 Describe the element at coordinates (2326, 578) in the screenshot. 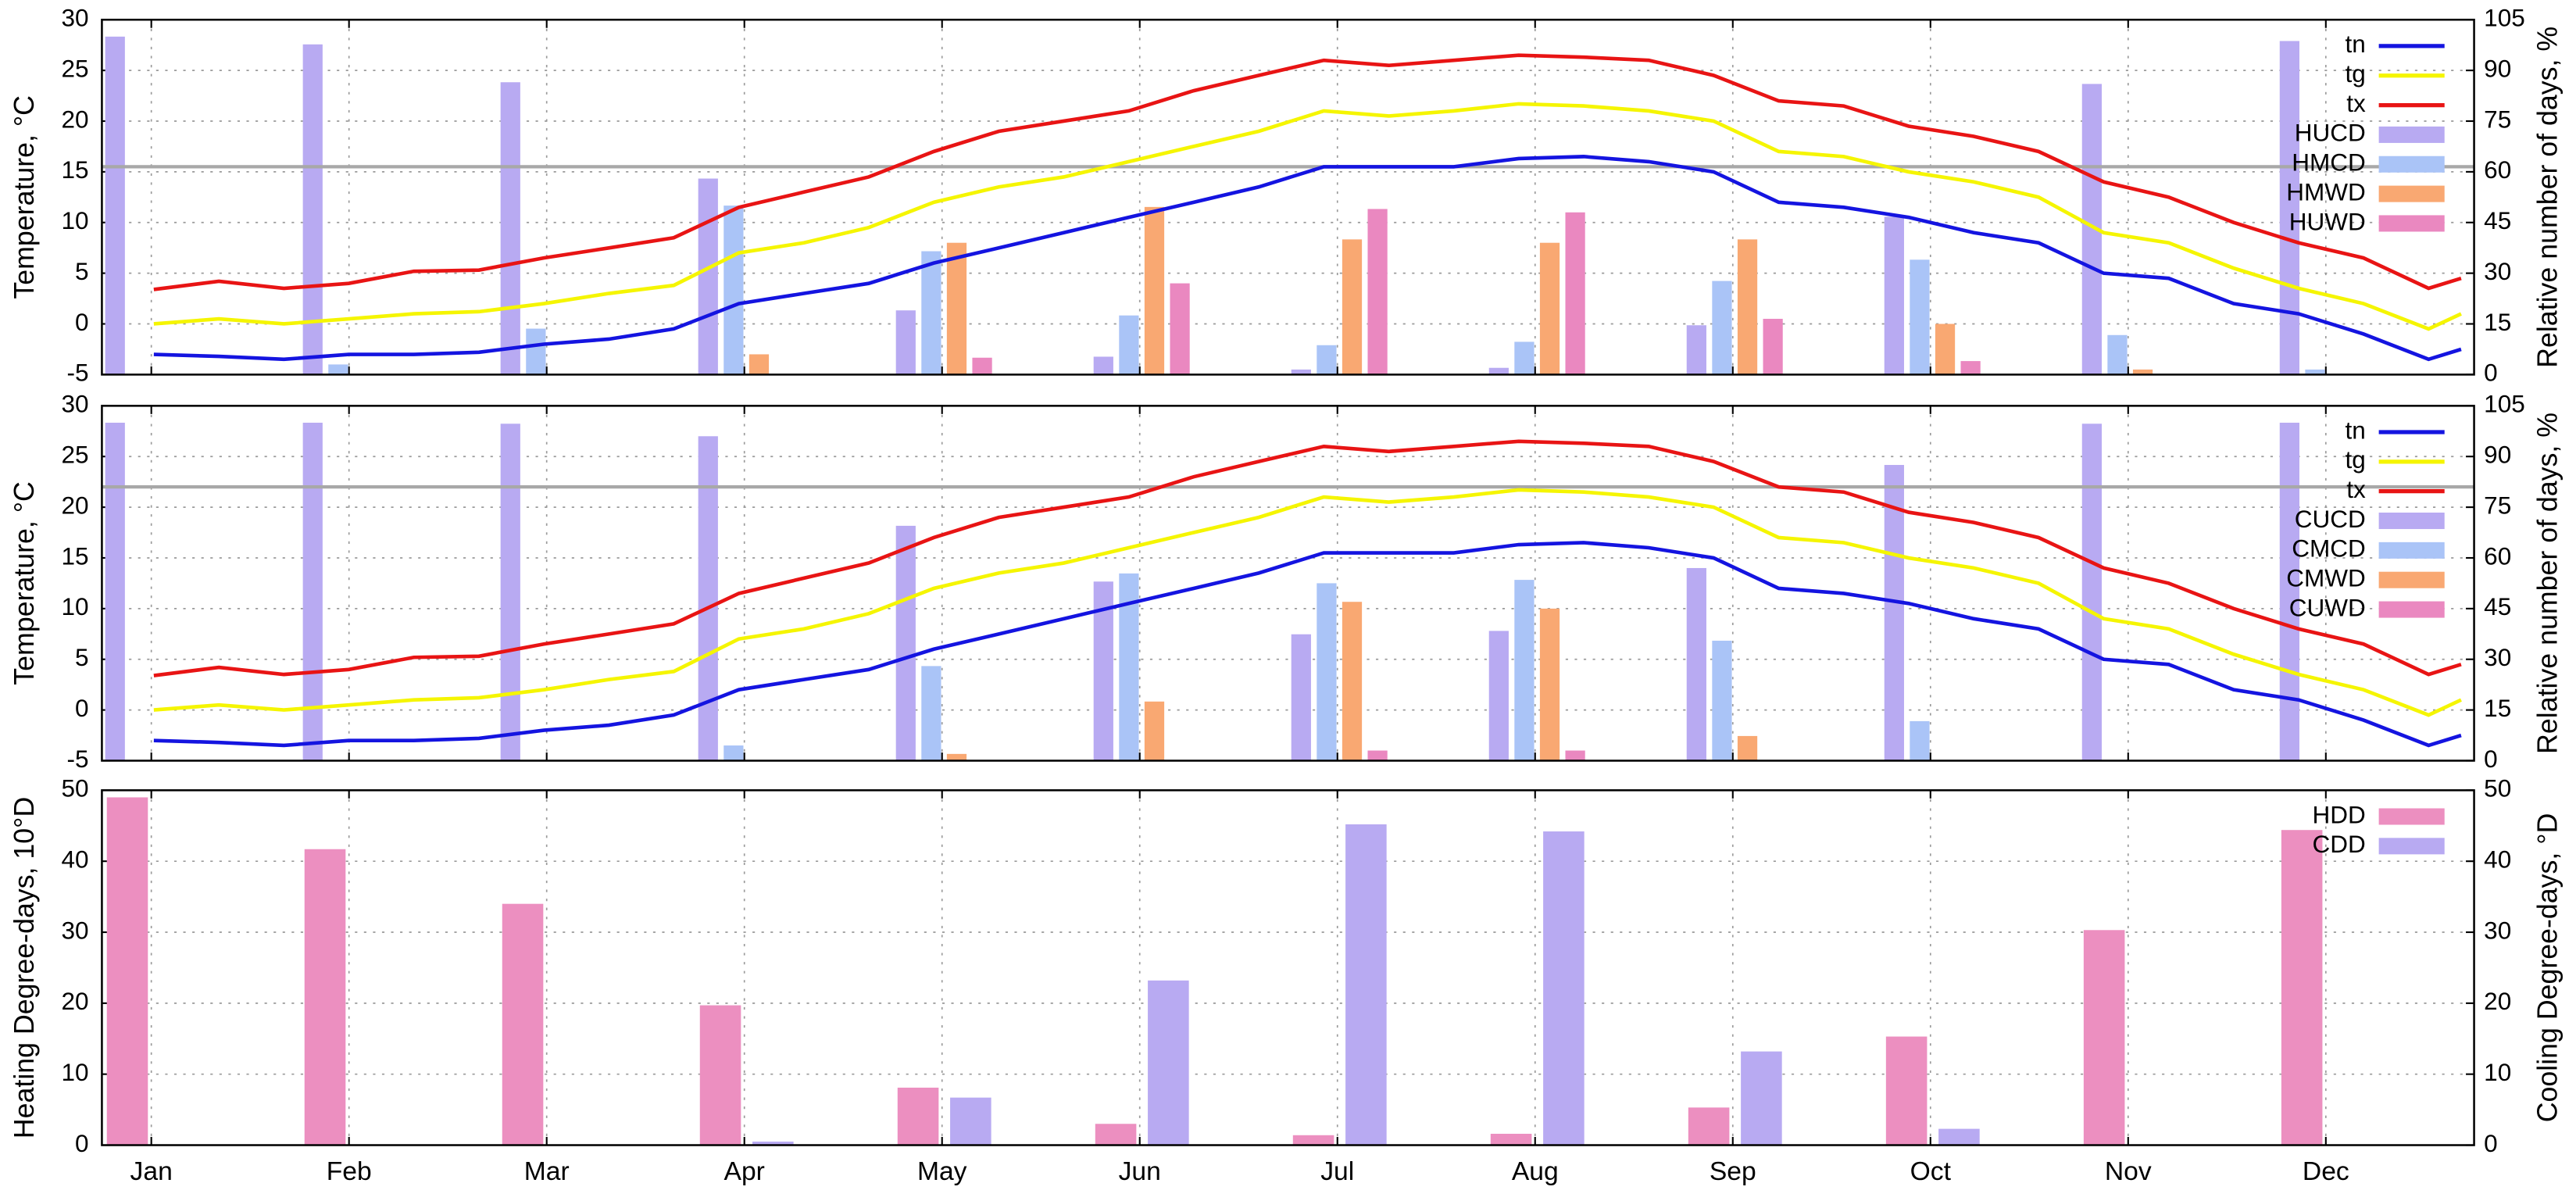

I see `legend-label: CMWD` at that location.